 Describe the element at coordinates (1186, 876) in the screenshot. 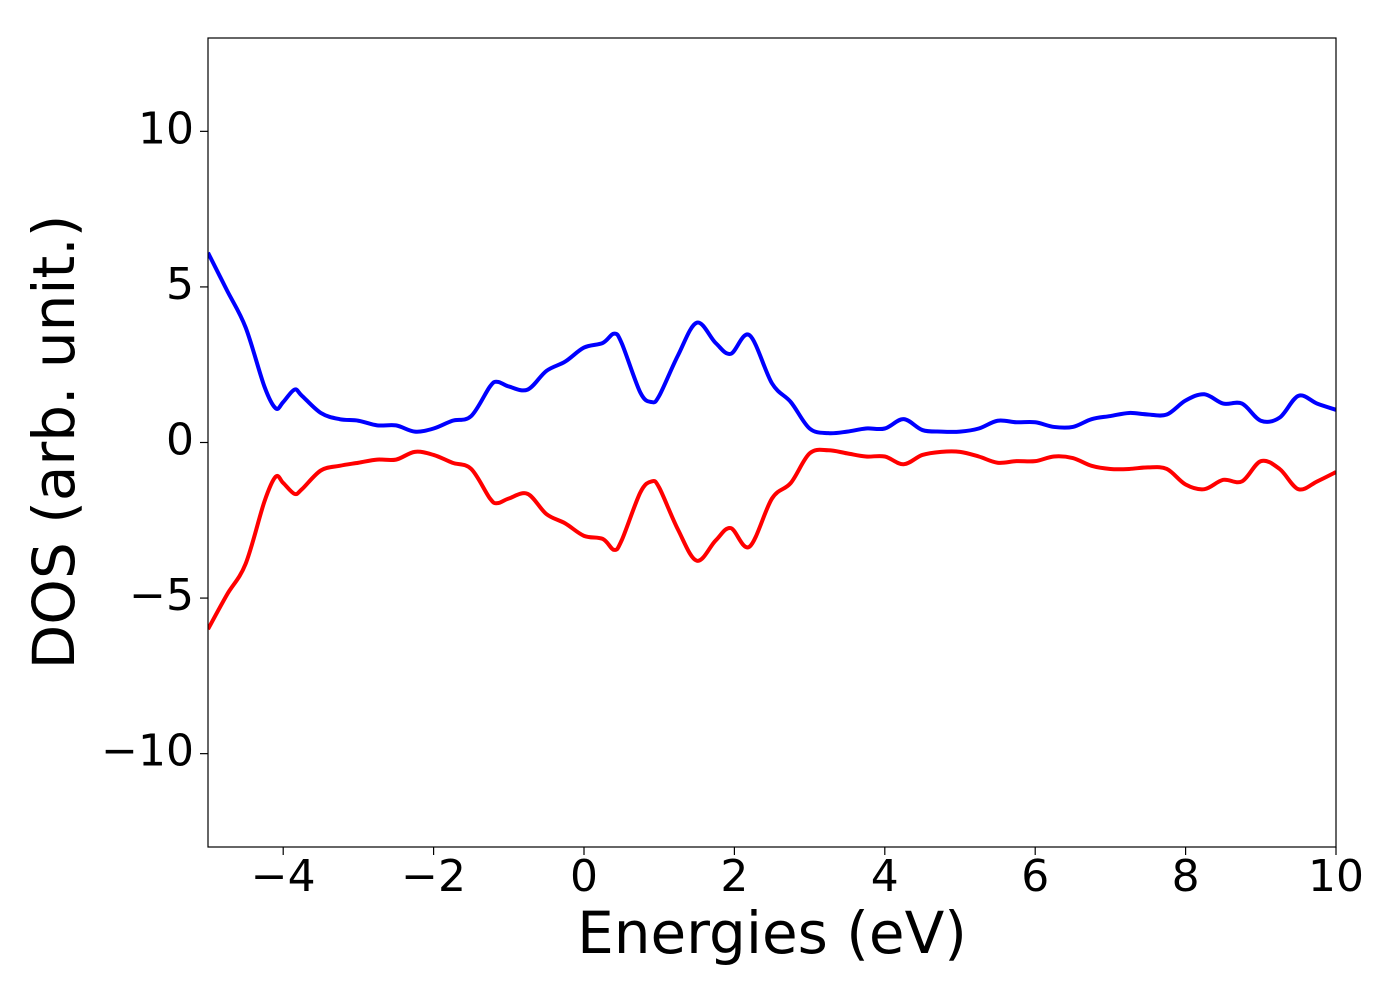

I see `x-tick-label: 8` at that location.